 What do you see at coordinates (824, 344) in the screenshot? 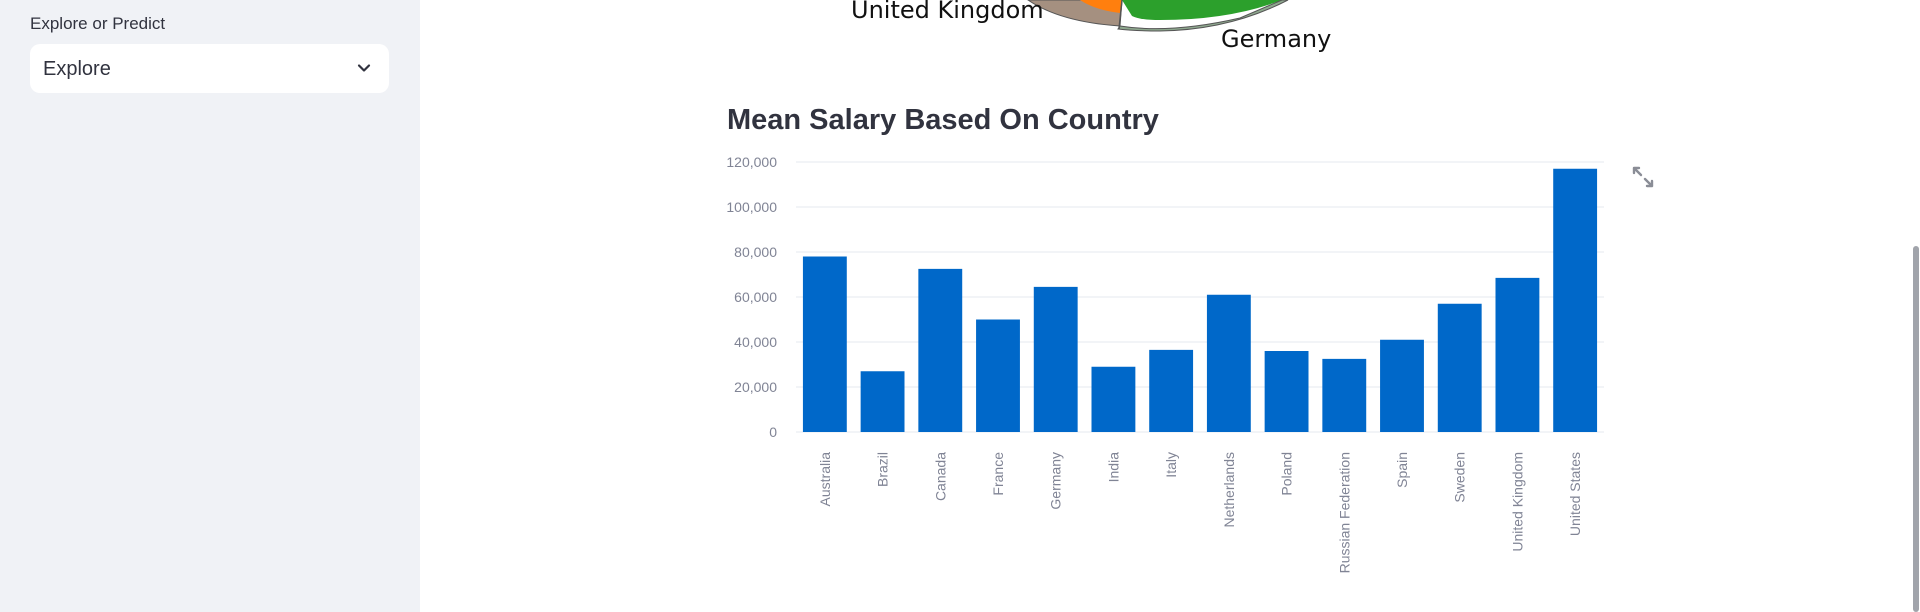
I see `bar-australia` at bounding box center [824, 344].